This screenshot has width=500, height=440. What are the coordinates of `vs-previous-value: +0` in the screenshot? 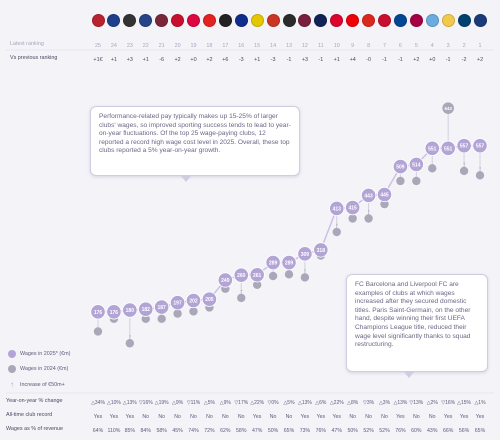 It's located at (432, 60).